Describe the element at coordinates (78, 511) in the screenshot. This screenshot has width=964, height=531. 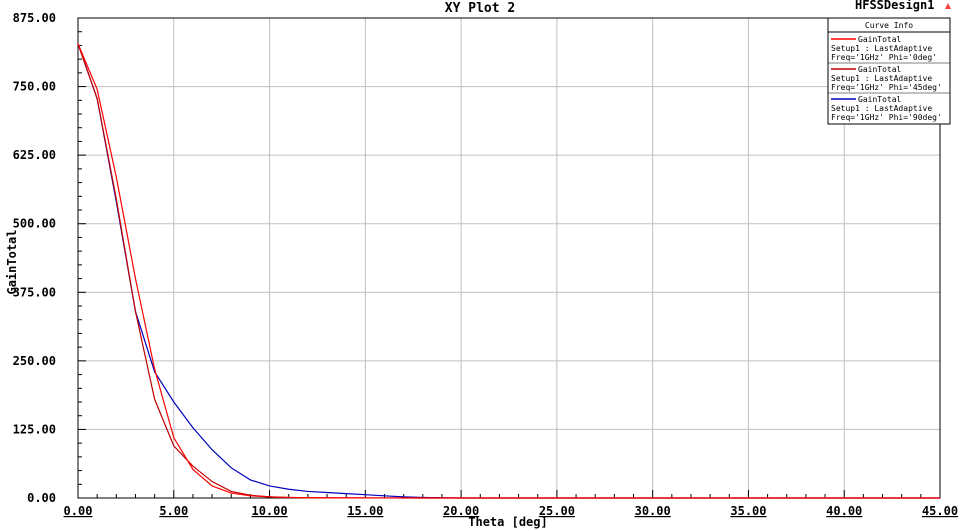
I see `x-tick-label: 0.00` at that location.